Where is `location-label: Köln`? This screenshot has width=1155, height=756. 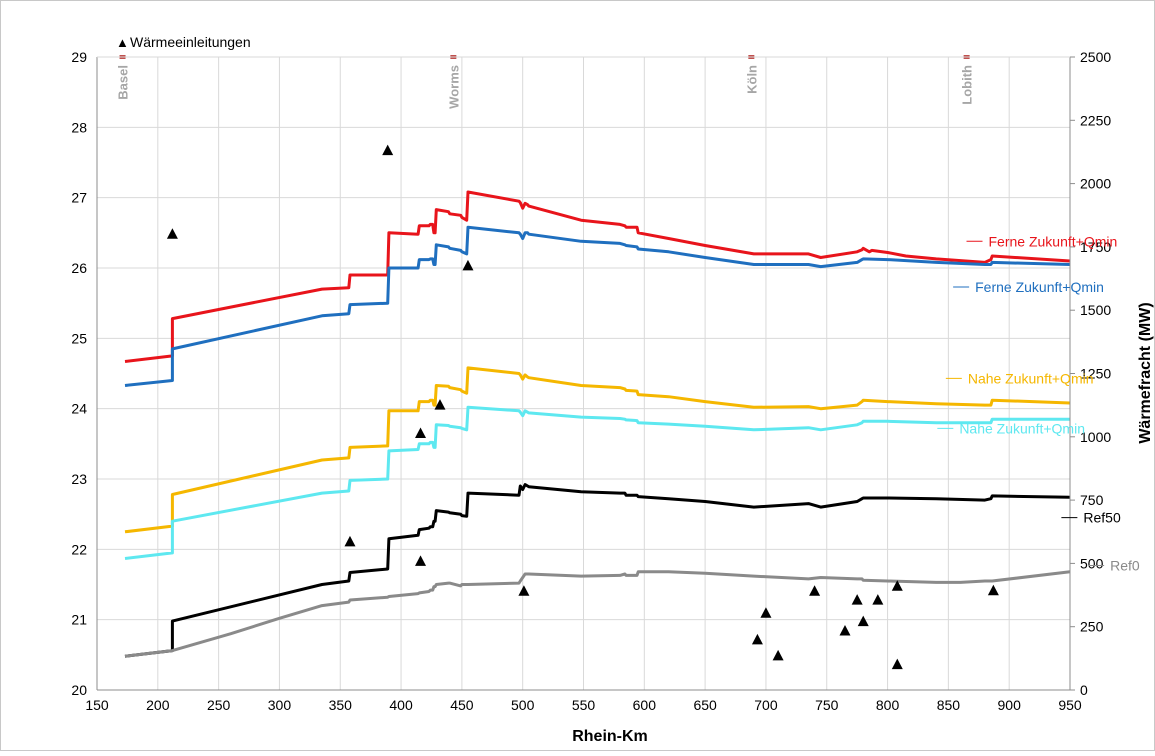 location-label: Köln is located at coordinates (751, 79).